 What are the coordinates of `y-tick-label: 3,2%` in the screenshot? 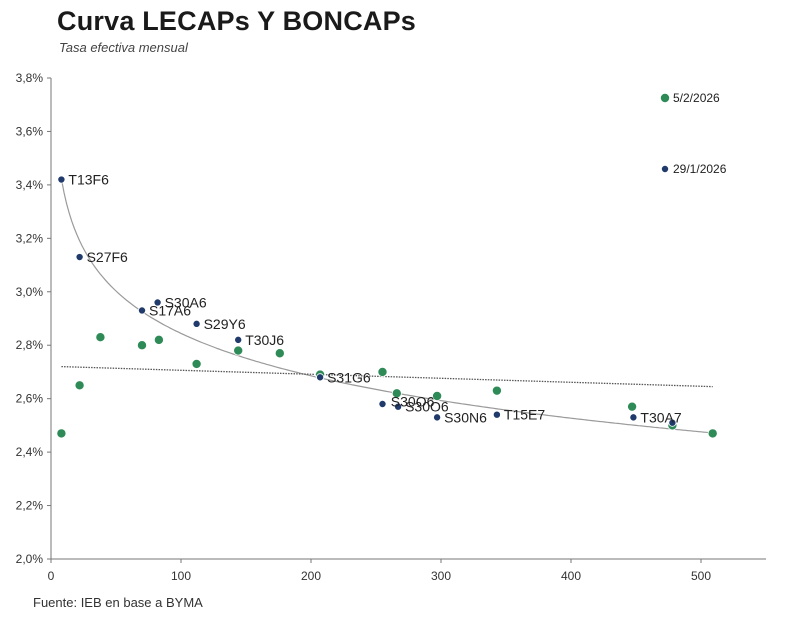 It's located at (30, 238).